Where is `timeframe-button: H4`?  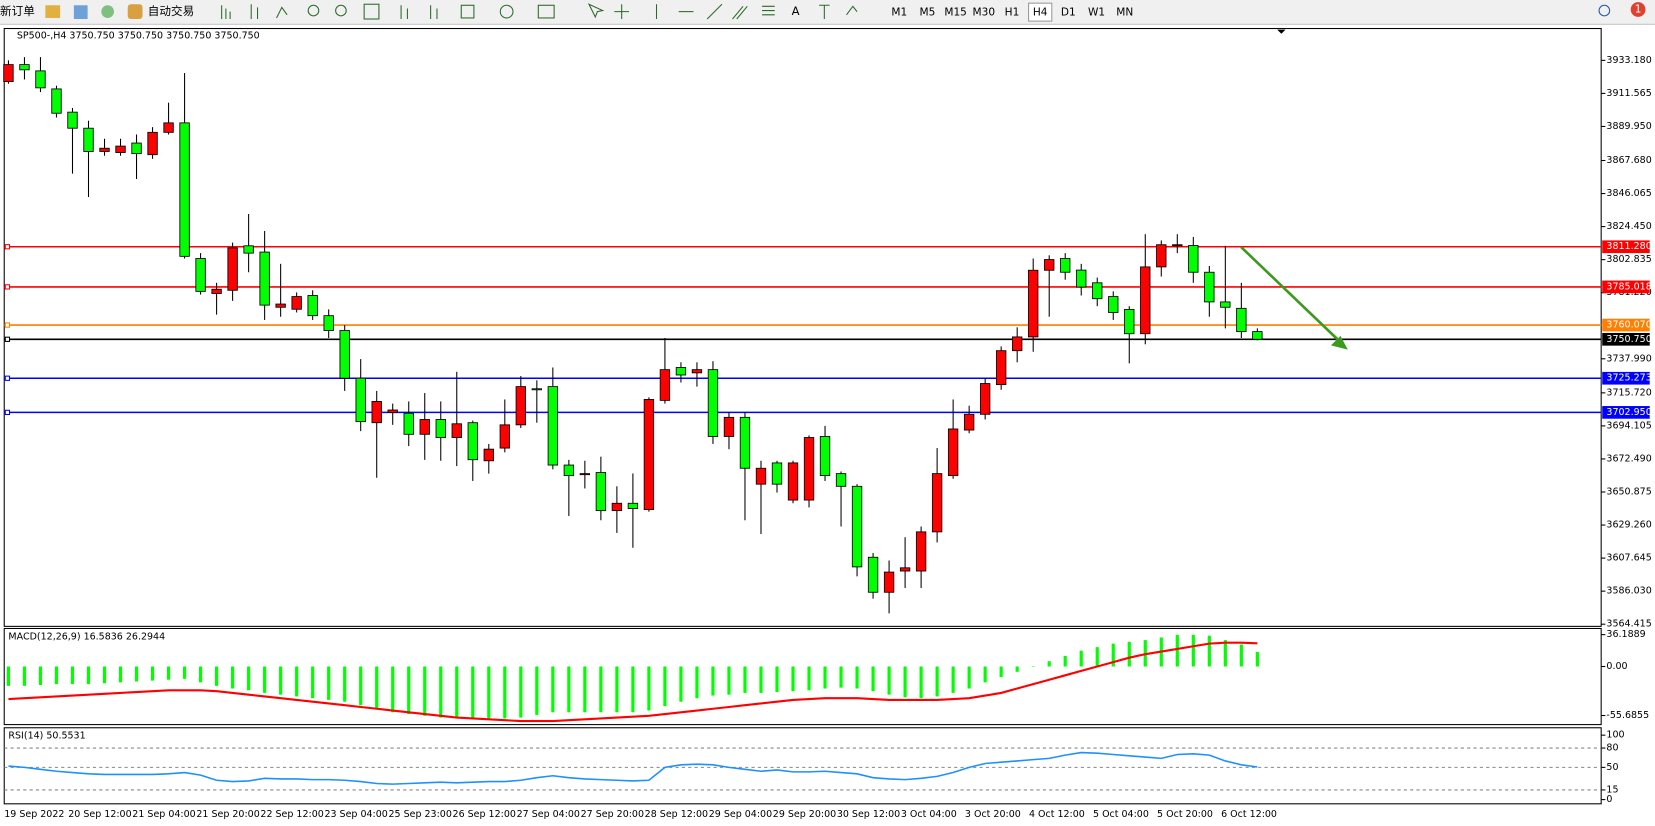 timeframe-button: H4 is located at coordinates (1040, 13).